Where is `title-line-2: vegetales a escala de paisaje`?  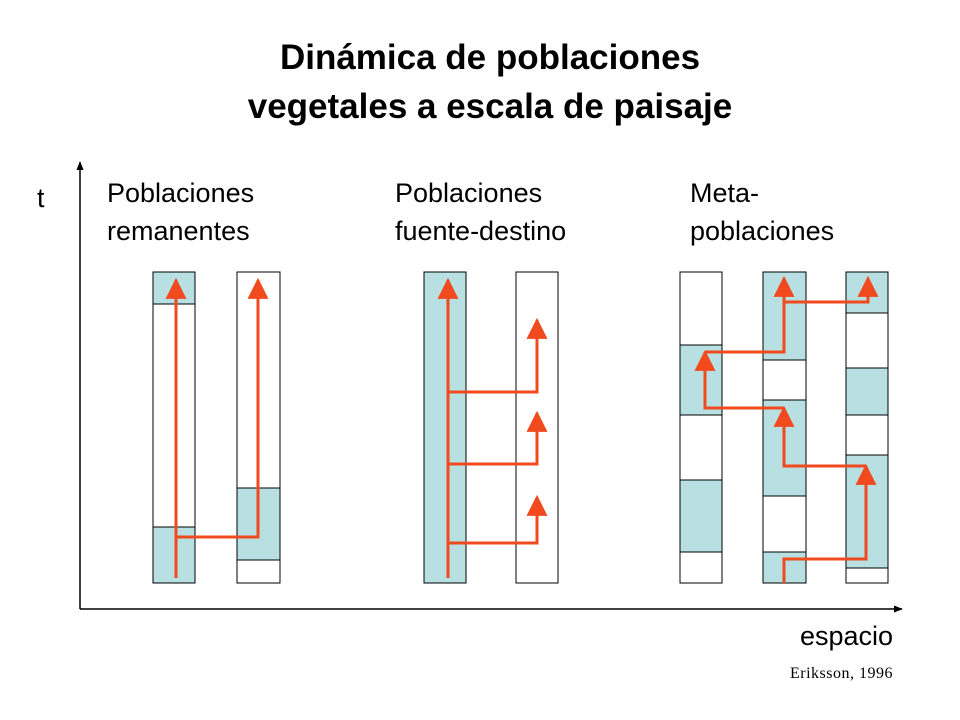
title-line-2: vegetales a escala de paisaje is located at coordinates (490, 106).